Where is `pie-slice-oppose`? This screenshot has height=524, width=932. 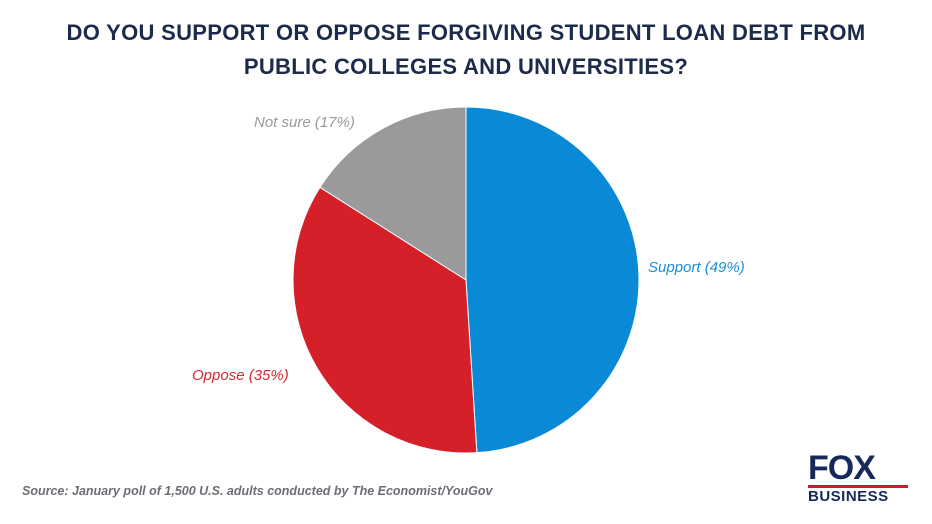
pie-slice-oppose is located at coordinates (385, 320).